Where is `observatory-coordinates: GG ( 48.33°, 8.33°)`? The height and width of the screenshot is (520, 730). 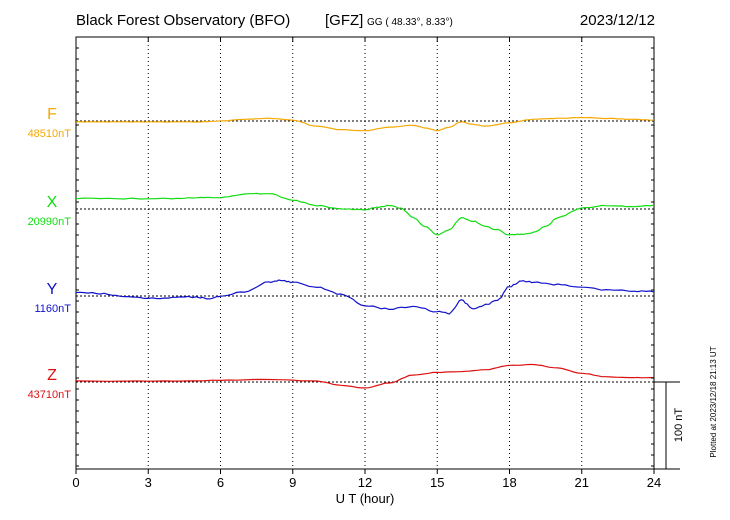 observatory-coordinates: GG ( 48.33°, 8.33°) is located at coordinates (410, 22).